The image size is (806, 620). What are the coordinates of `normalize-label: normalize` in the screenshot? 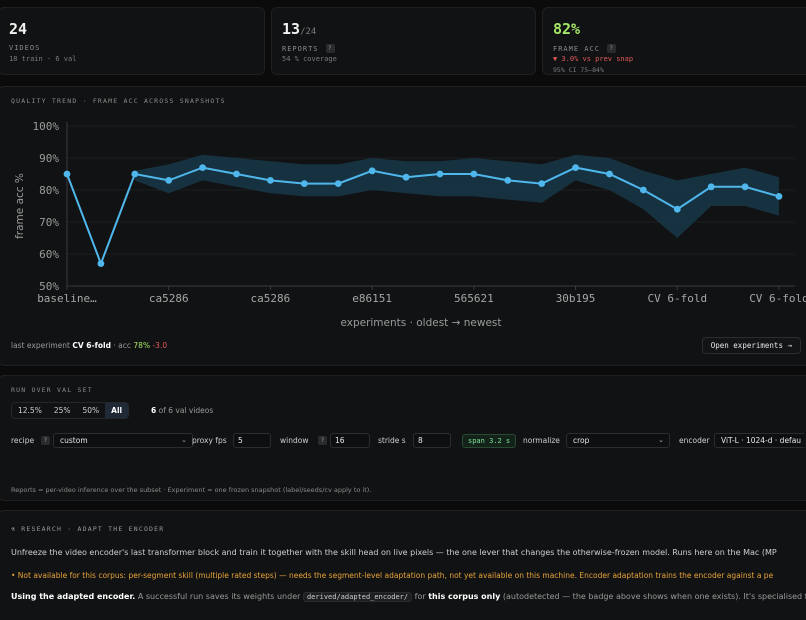 It's located at (541, 440).